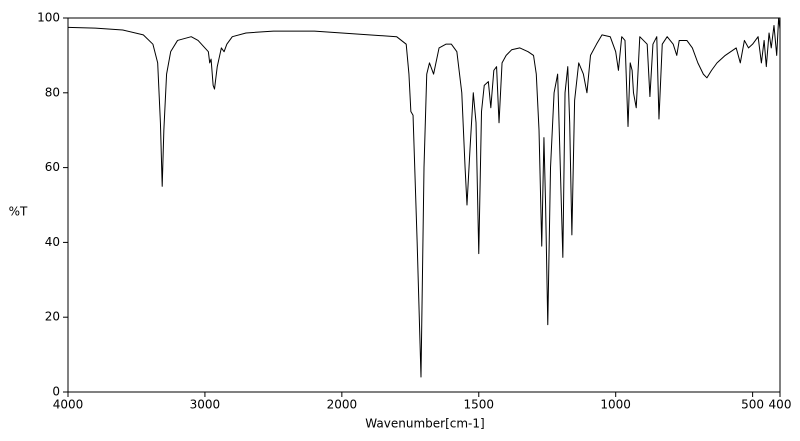 Image resolution: width=800 pixels, height=441 pixels. What do you see at coordinates (424, 424) in the screenshot?
I see `x-axis-label: Wavenumber[cm-1]` at bounding box center [424, 424].